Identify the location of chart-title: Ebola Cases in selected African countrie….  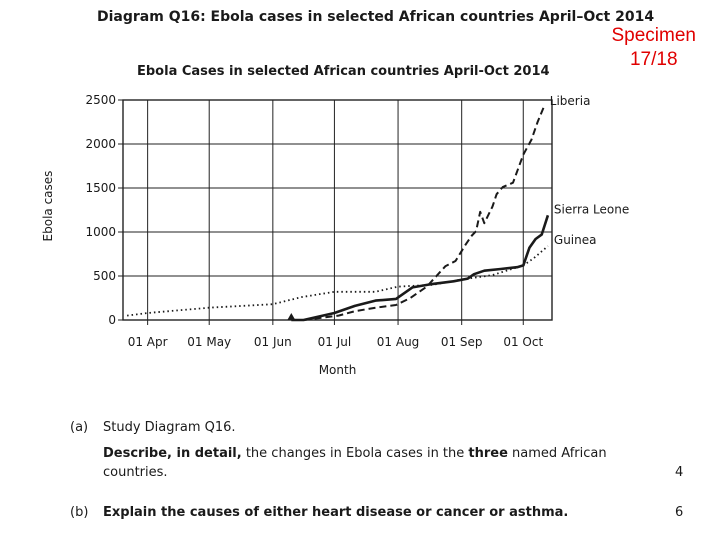
(343, 71).